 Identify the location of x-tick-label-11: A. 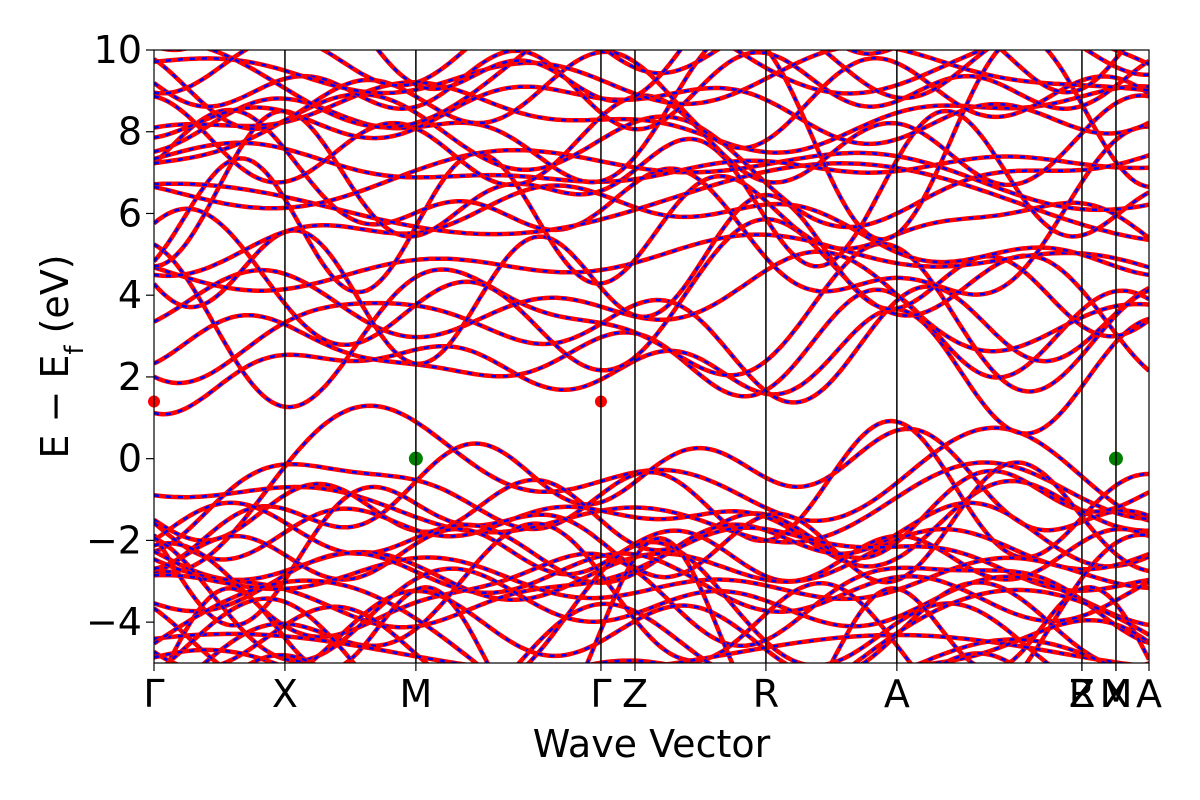
(1149, 694).